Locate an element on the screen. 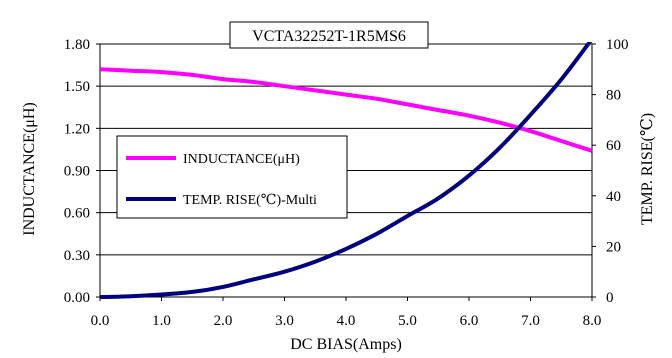 Image resolution: width=672 pixels, height=358 pixels. x-tick-label: 8.0 is located at coordinates (592, 321).